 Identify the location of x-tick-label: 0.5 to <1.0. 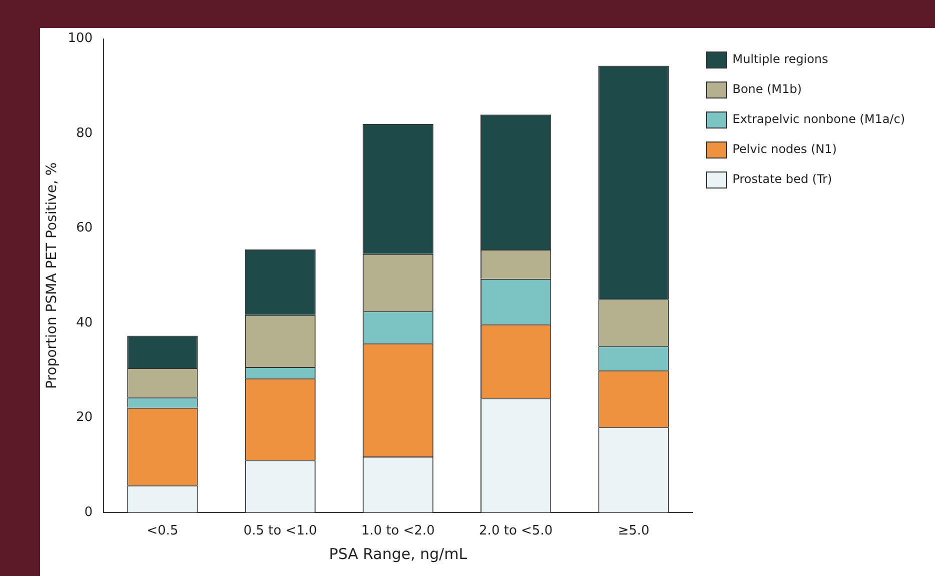
(280, 531).